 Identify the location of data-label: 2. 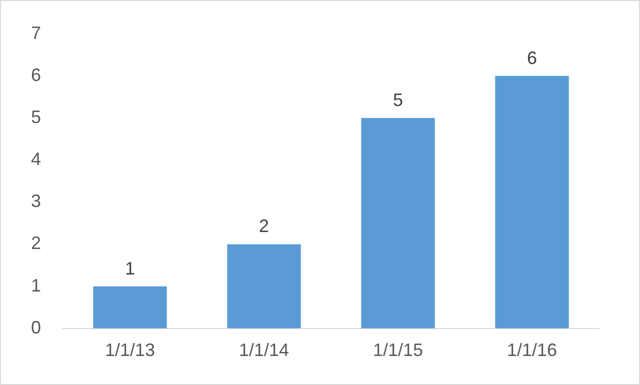
(264, 226).